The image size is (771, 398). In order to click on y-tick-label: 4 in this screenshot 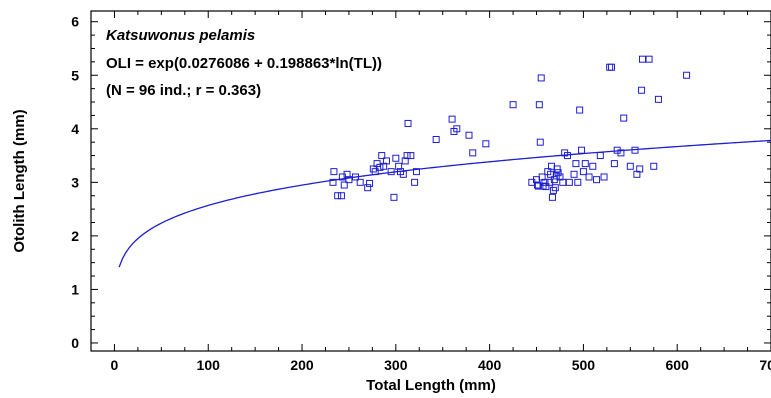, I will do `click(75, 129)`.